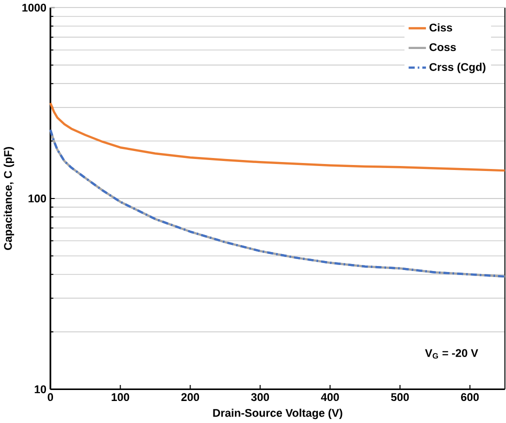  I want to click on annotation: V$_{G}$ = -20 V, so click(451, 354).